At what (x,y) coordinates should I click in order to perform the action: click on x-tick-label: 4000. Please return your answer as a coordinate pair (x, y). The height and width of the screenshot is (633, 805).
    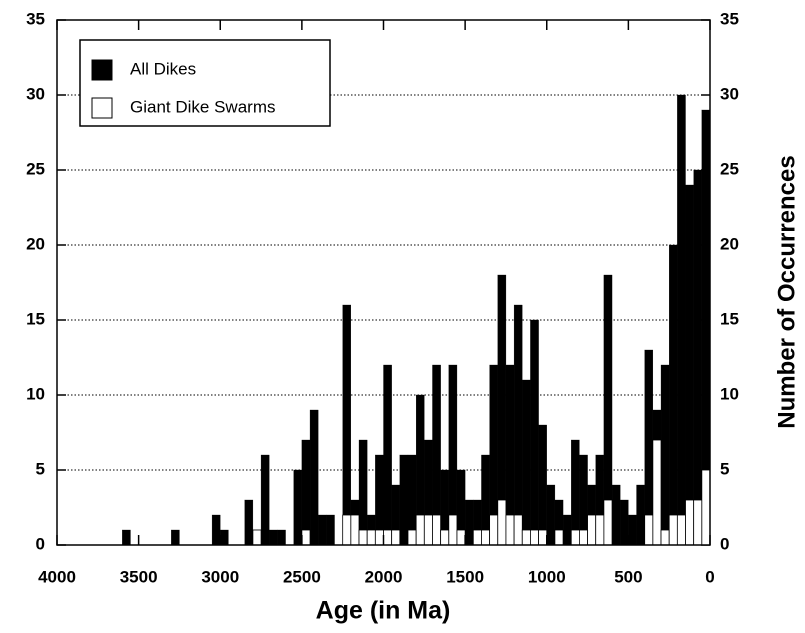
    Looking at the image, I should click on (57, 576).